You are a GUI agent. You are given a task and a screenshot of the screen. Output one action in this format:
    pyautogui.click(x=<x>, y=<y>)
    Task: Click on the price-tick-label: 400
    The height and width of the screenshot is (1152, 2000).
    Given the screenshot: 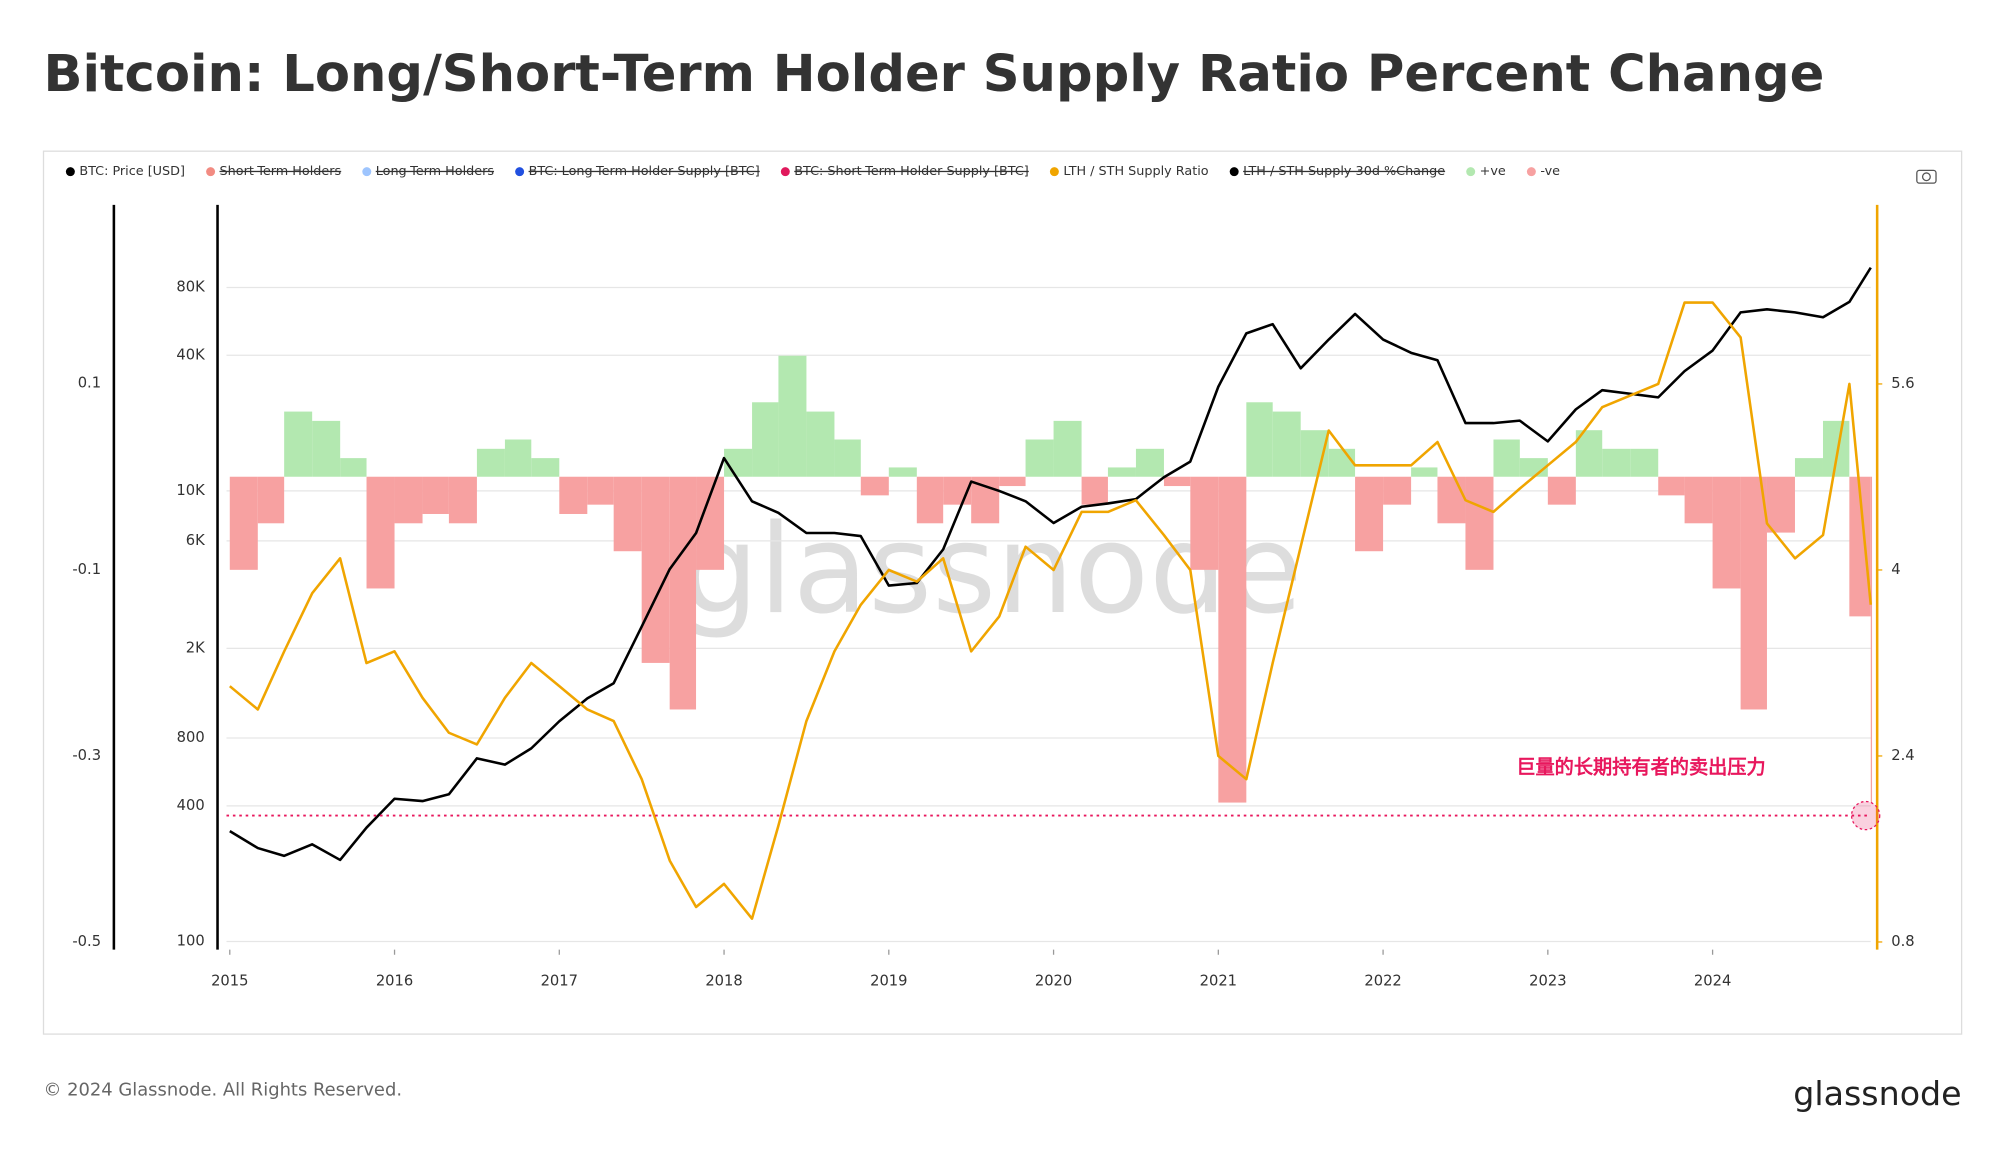 What is the action you would take?
    pyautogui.click(x=191, y=805)
    